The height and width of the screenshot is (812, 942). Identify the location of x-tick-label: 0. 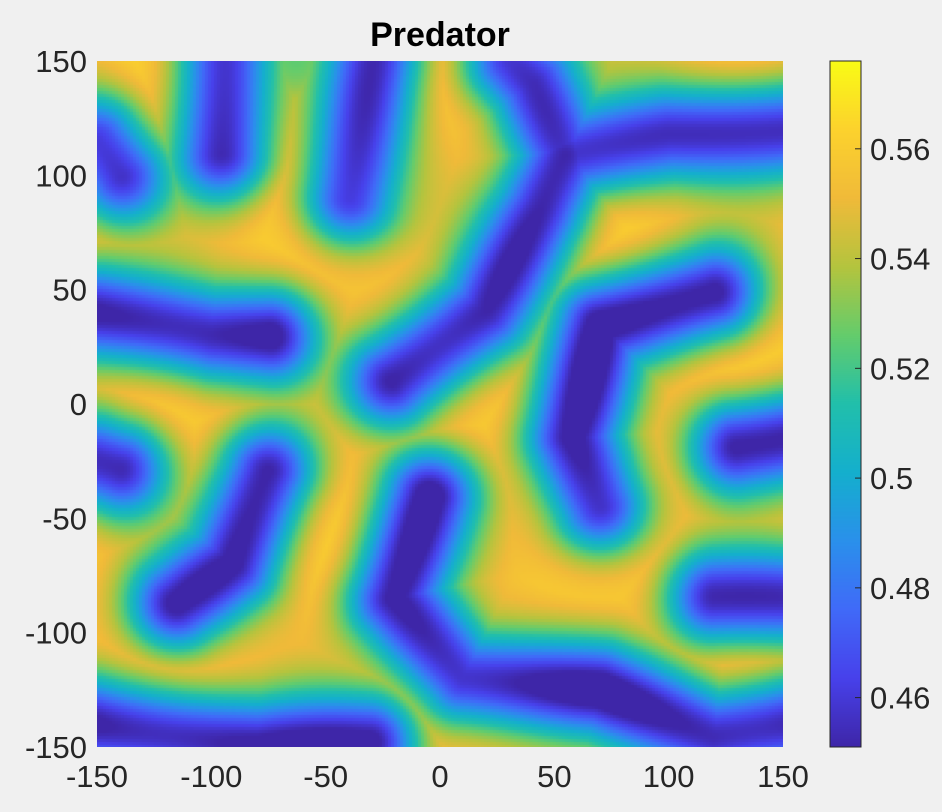
(439, 776).